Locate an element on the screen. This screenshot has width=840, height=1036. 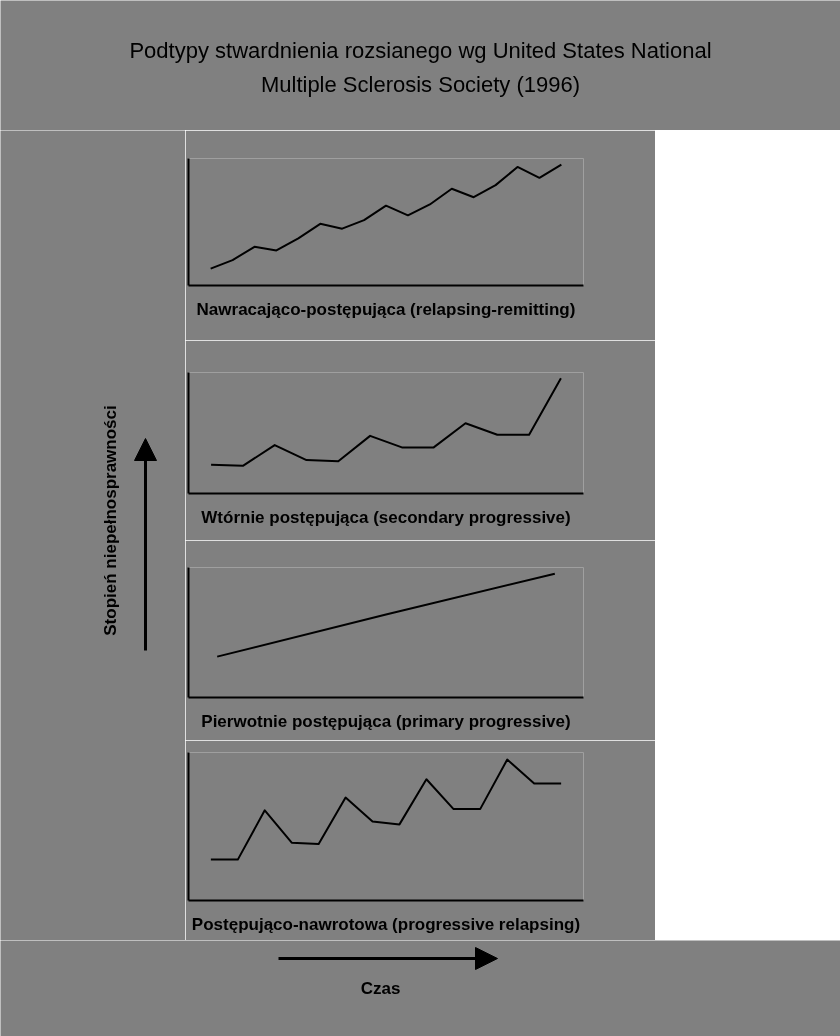
x-axis-title: Pierwotnie postępująca (primary progressive) is located at coordinates (386, 721).